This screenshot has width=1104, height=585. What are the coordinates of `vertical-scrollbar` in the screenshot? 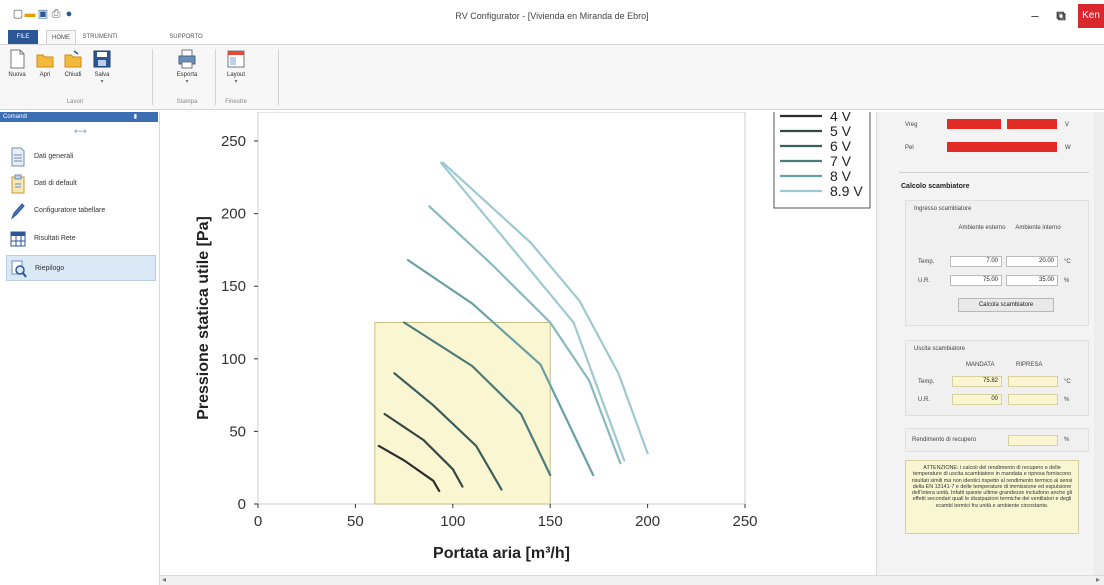 It's located at (1099, 343).